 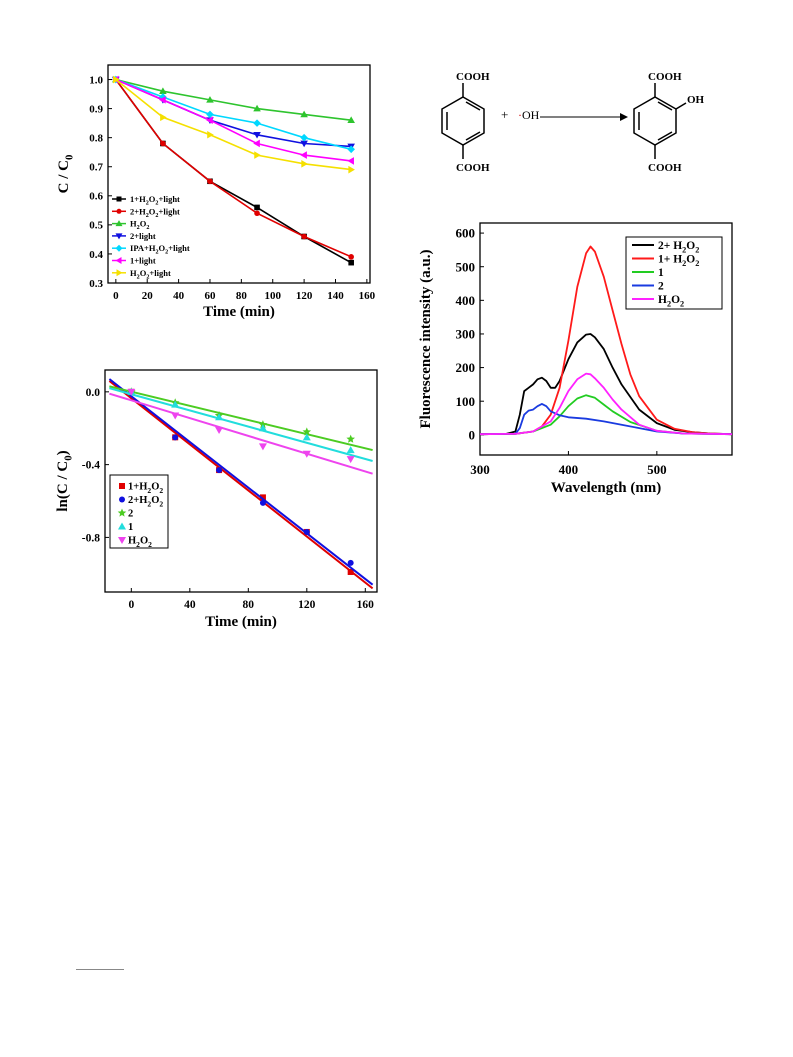 What do you see at coordinates (249, 605) in the screenshot?
I see `x-tick-label: 80` at bounding box center [249, 605].